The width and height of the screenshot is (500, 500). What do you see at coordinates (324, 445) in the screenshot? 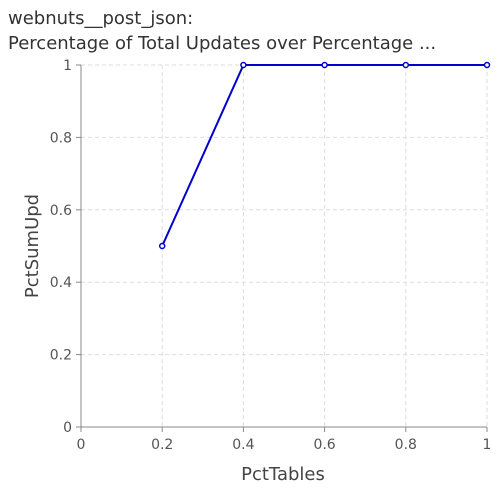
I see `x-tick-label: 0.6` at bounding box center [324, 445].